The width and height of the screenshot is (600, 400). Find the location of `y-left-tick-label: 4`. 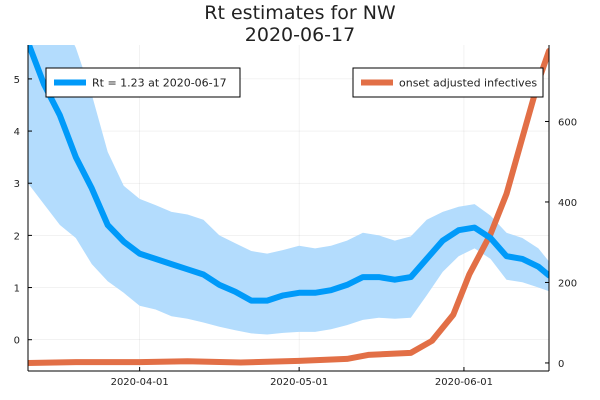

y-left-tick-label: 4 is located at coordinates (17, 132).